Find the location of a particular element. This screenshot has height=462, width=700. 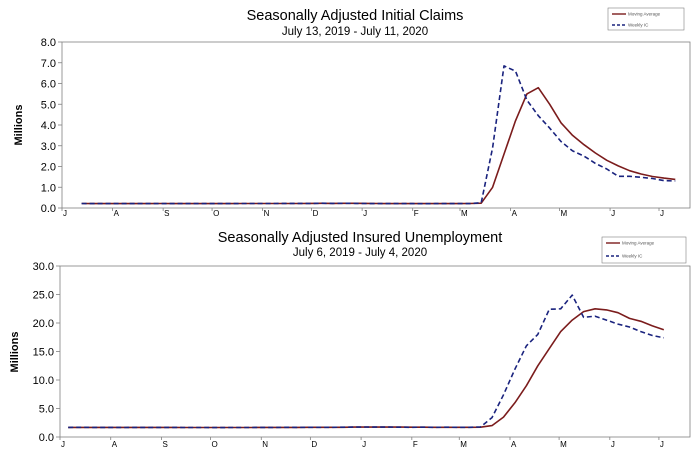

chart-subtitle: July 13, 2019 - July 11, 2020 is located at coordinates (355, 32).